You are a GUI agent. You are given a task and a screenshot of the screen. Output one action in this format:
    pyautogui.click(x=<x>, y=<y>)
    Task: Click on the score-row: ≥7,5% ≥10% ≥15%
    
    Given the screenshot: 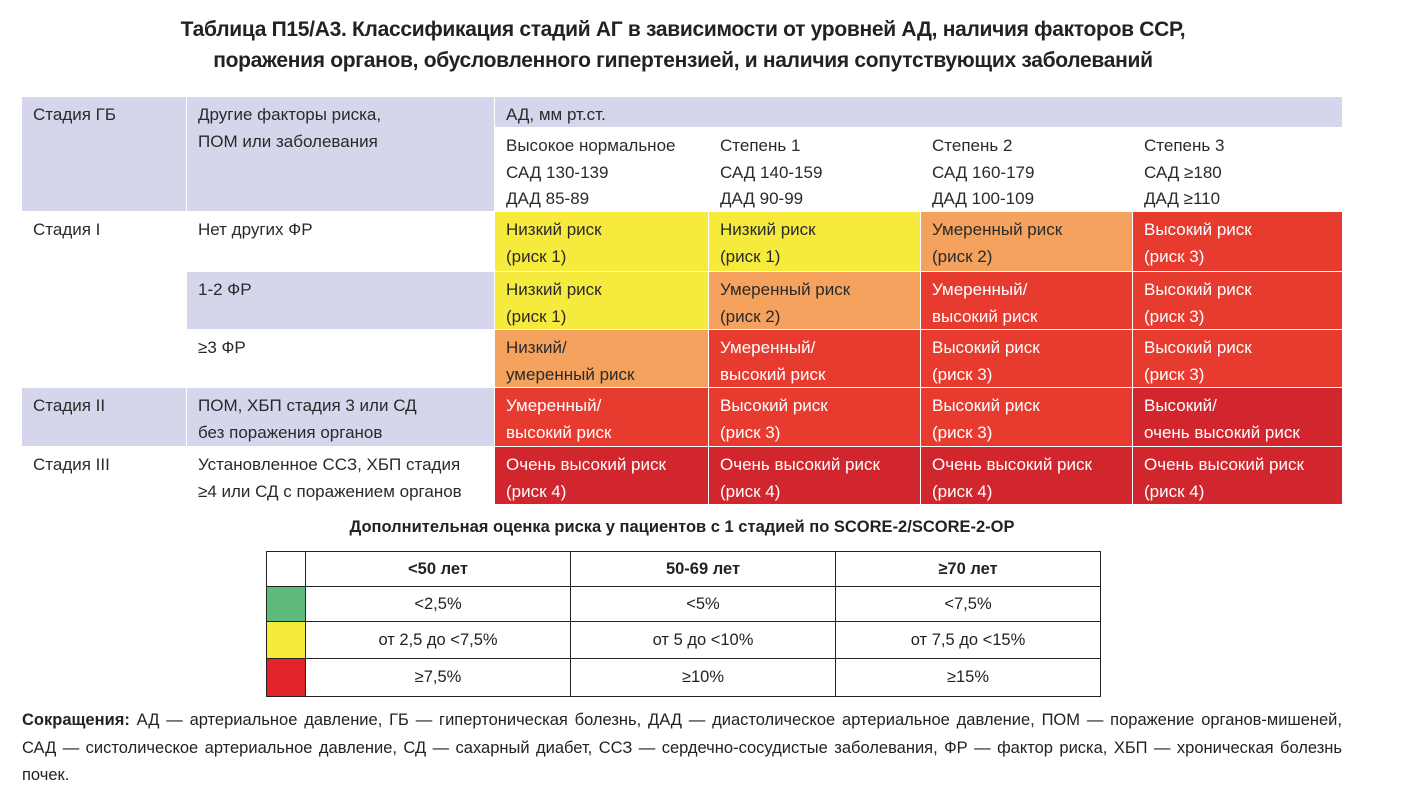 What is the action you would take?
    pyautogui.click(x=683, y=677)
    